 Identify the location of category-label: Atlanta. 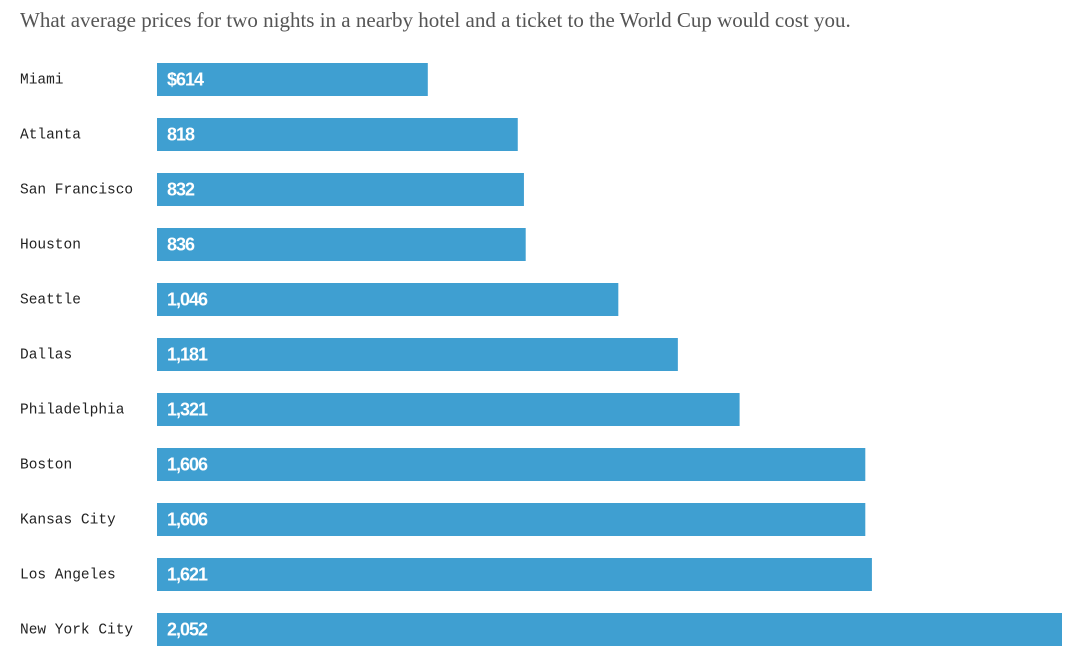
(50, 135).